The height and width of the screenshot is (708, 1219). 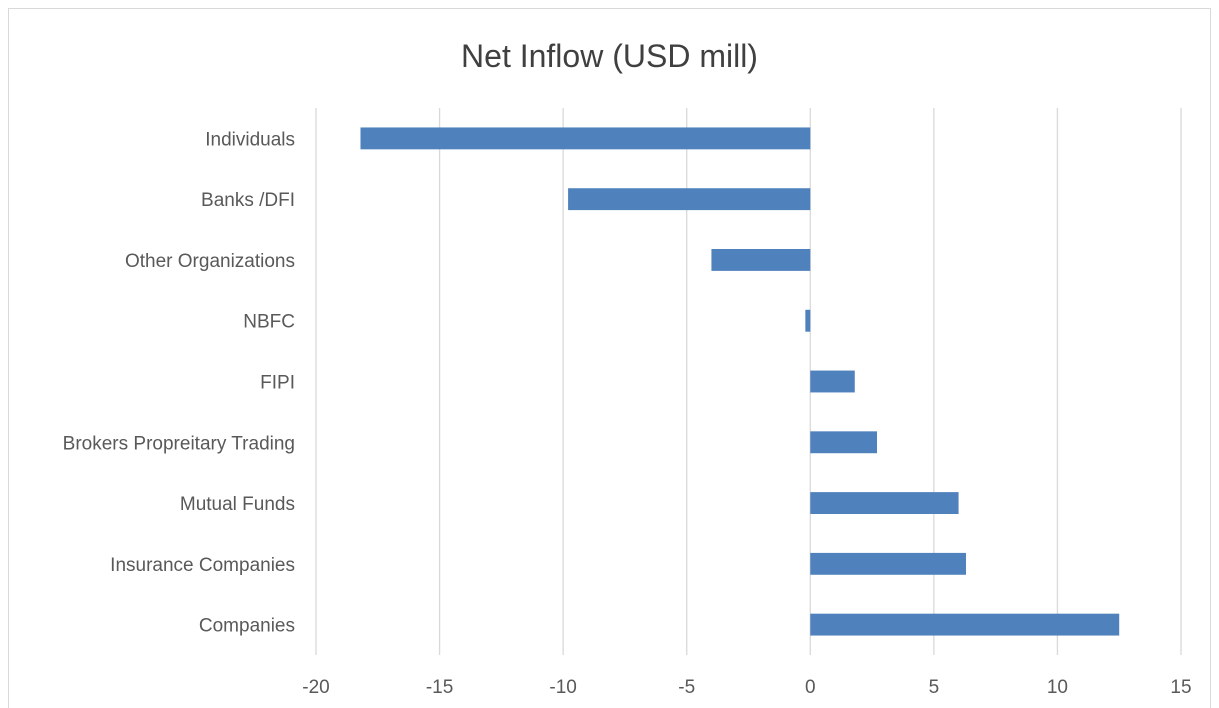 What do you see at coordinates (269, 322) in the screenshot?
I see `category-label-3: NBFC` at bounding box center [269, 322].